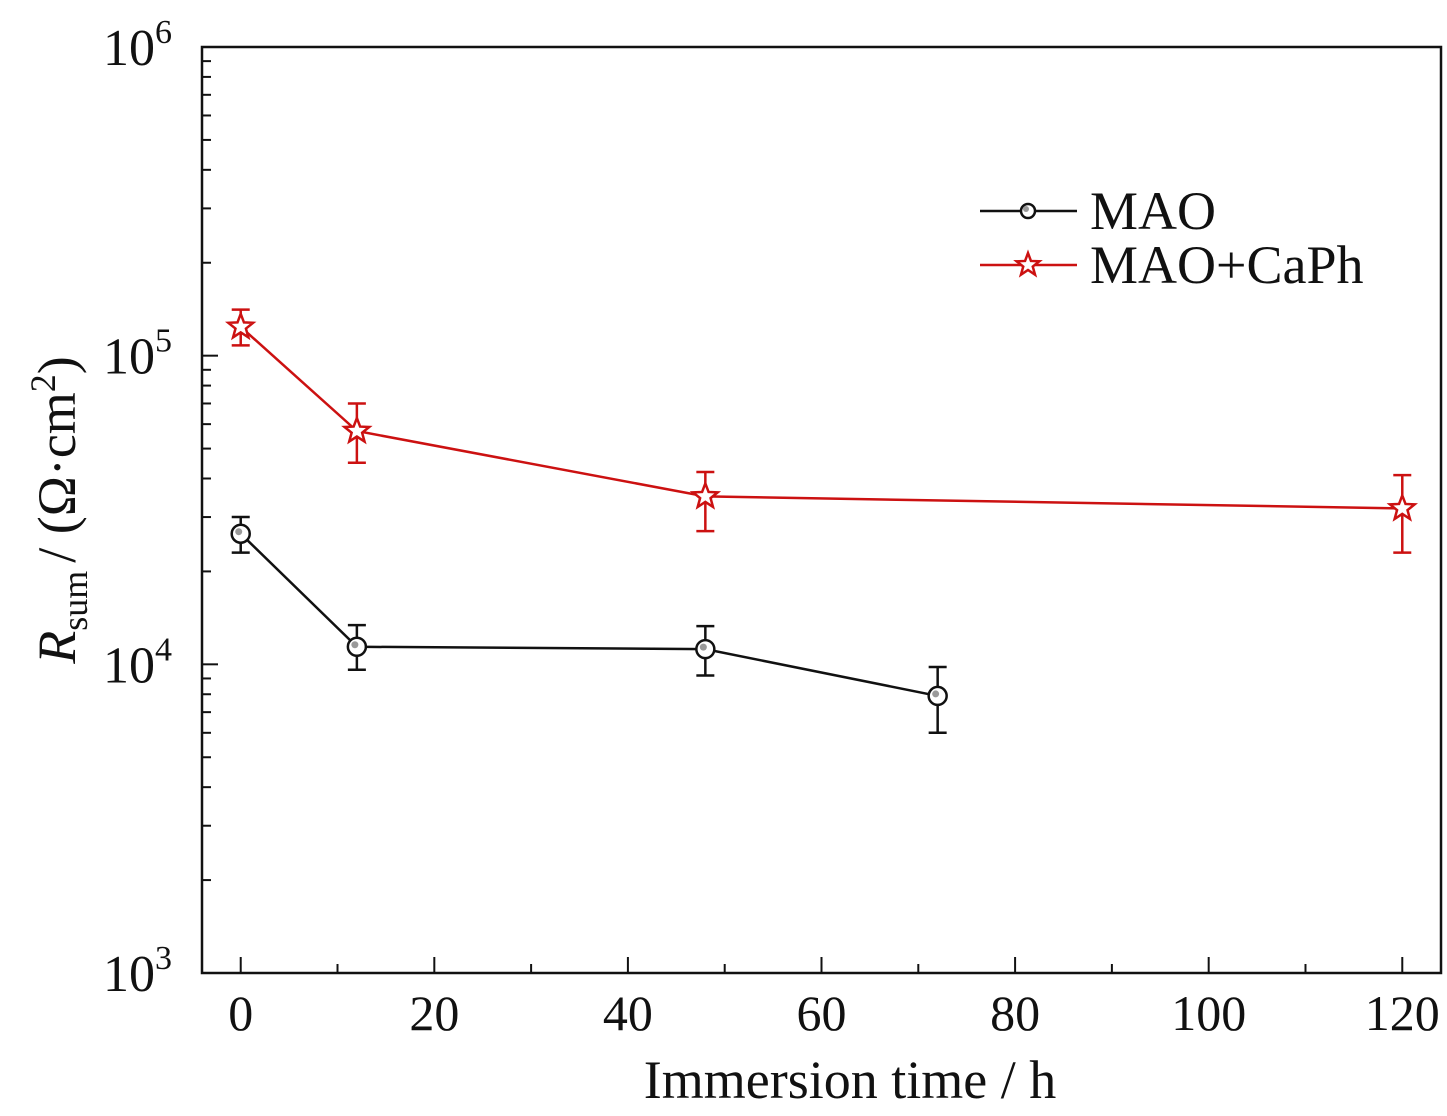  What do you see at coordinates (434, 1013) in the screenshot?
I see `x-tick-label: 20` at bounding box center [434, 1013].